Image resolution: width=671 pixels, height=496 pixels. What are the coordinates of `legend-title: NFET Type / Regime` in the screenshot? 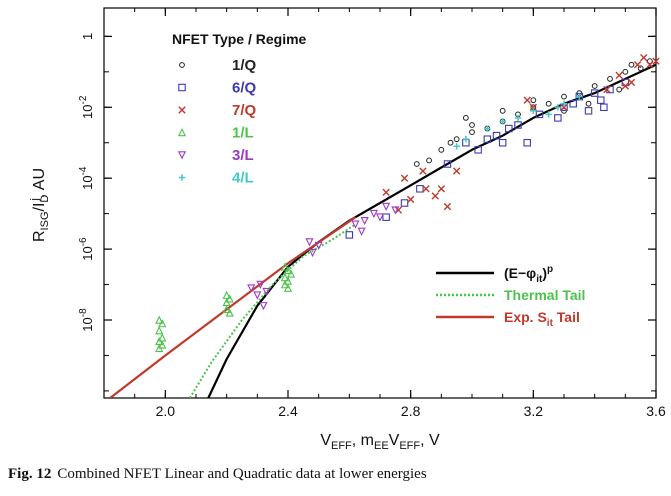 It's located at (239, 39).